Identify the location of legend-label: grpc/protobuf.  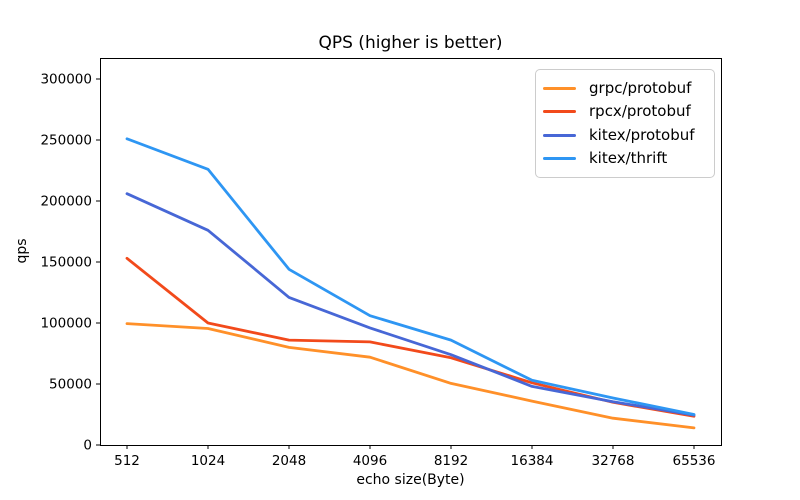
(640, 88).